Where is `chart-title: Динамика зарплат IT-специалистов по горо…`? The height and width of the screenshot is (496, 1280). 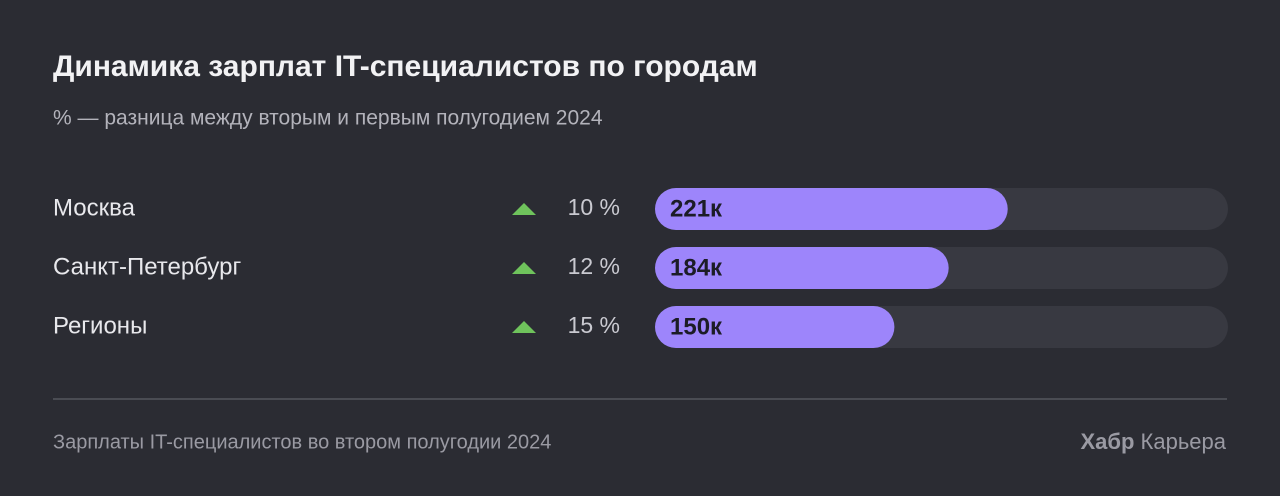
chart-title: Динамика зарплат IT-специалистов по горо… is located at coordinates (405, 66).